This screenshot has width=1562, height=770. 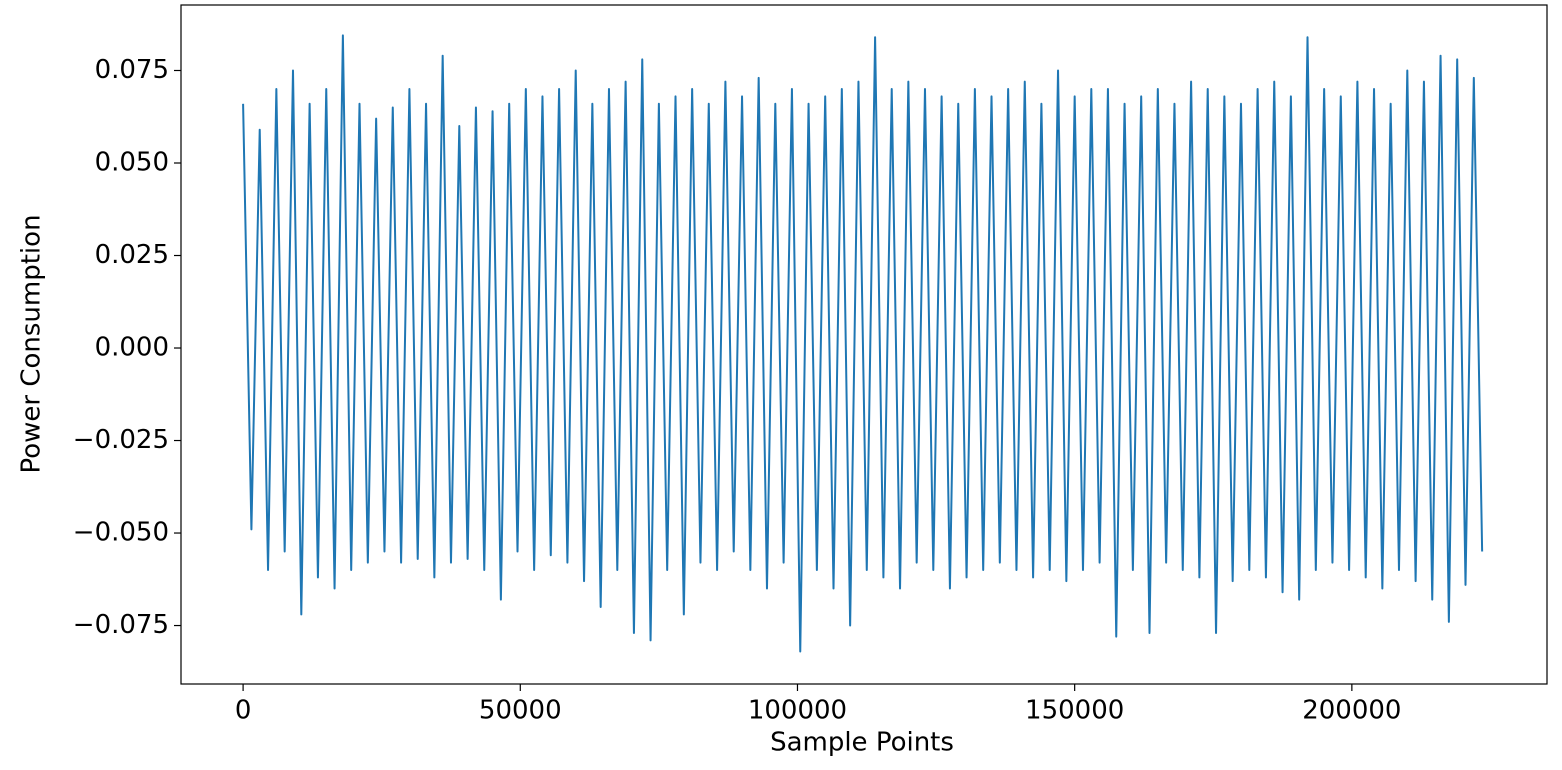 What do you see at coordinates (243, 711) in the screenshot?
I see `x-tick-label: 0` at bounding box center [243, 711].